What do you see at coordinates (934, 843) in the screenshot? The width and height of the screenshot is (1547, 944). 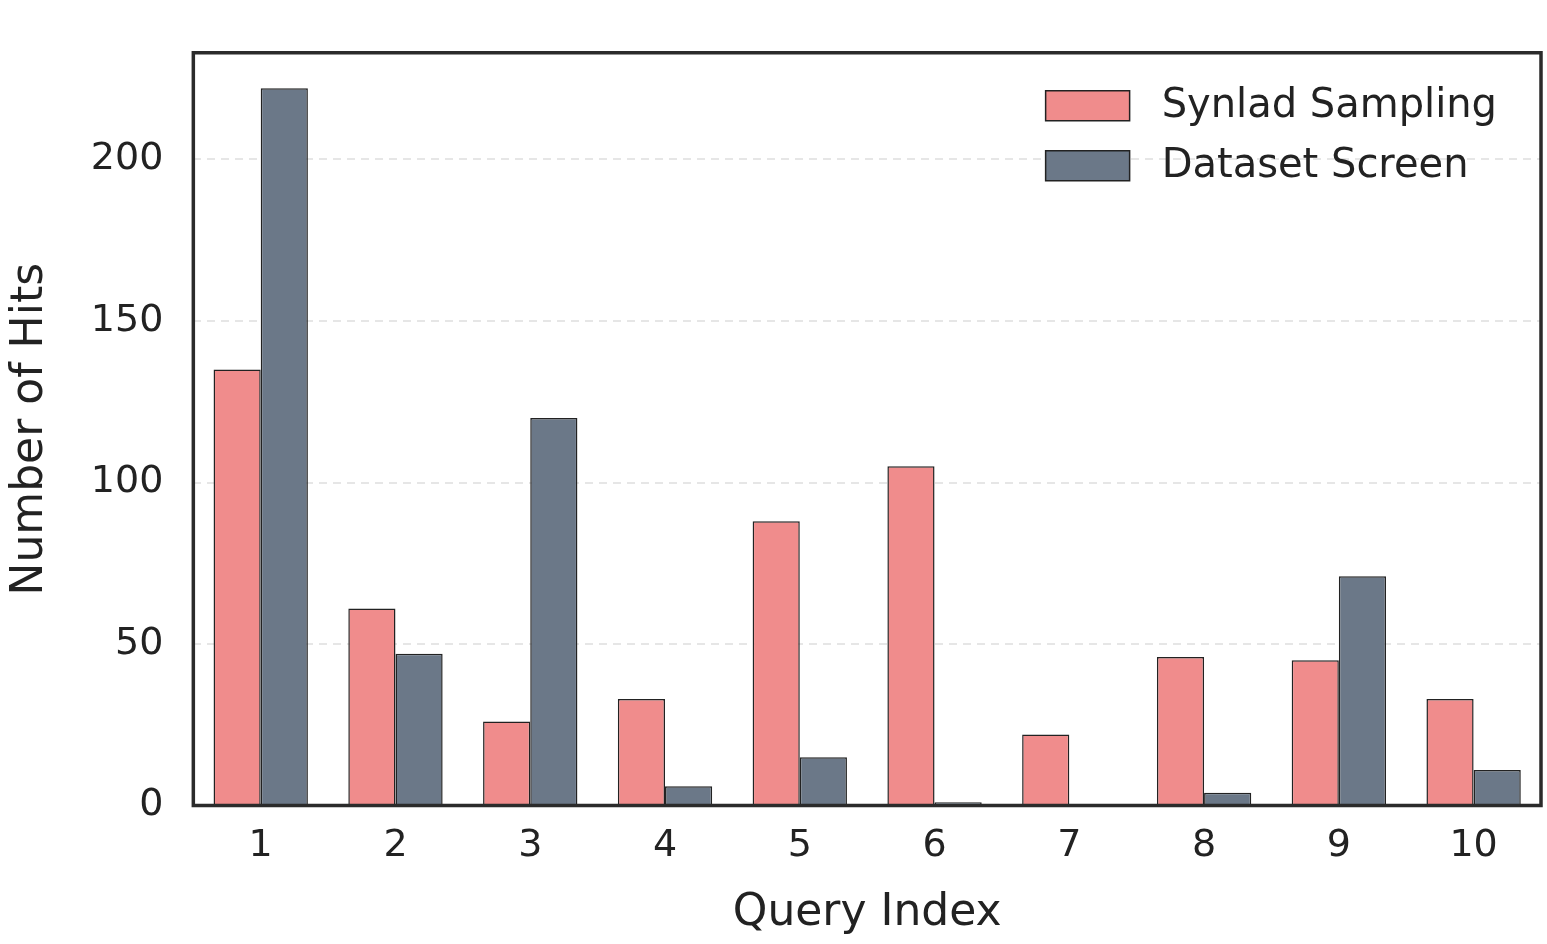 I see `x-tick-label: 6` at bounding box center [934, 843].